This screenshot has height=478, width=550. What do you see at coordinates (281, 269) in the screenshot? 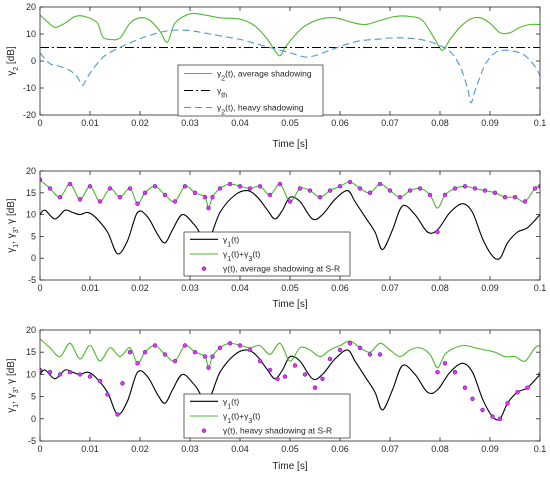
I see `legend-entry-3: γ(t), average shadowing at S-R` at bounding box center [281, 269].